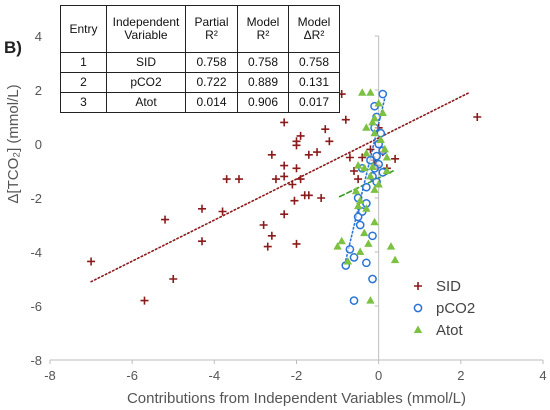 The width and height of the screenshot is (550, 410). I want to click on panel-label: B), so click(13, 47).